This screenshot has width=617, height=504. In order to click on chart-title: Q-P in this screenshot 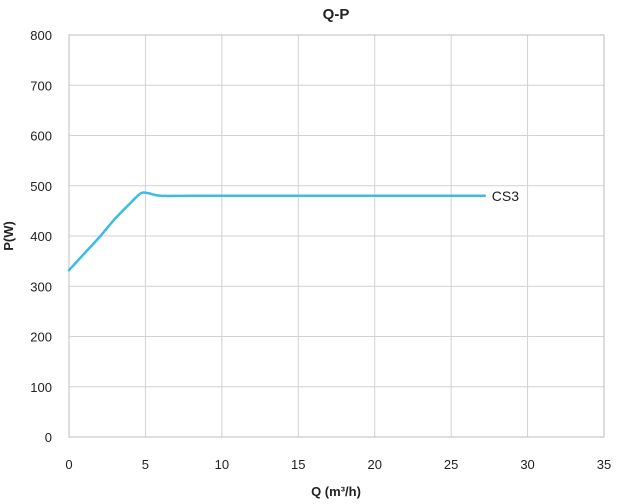, I will do `click(336, 14)`.